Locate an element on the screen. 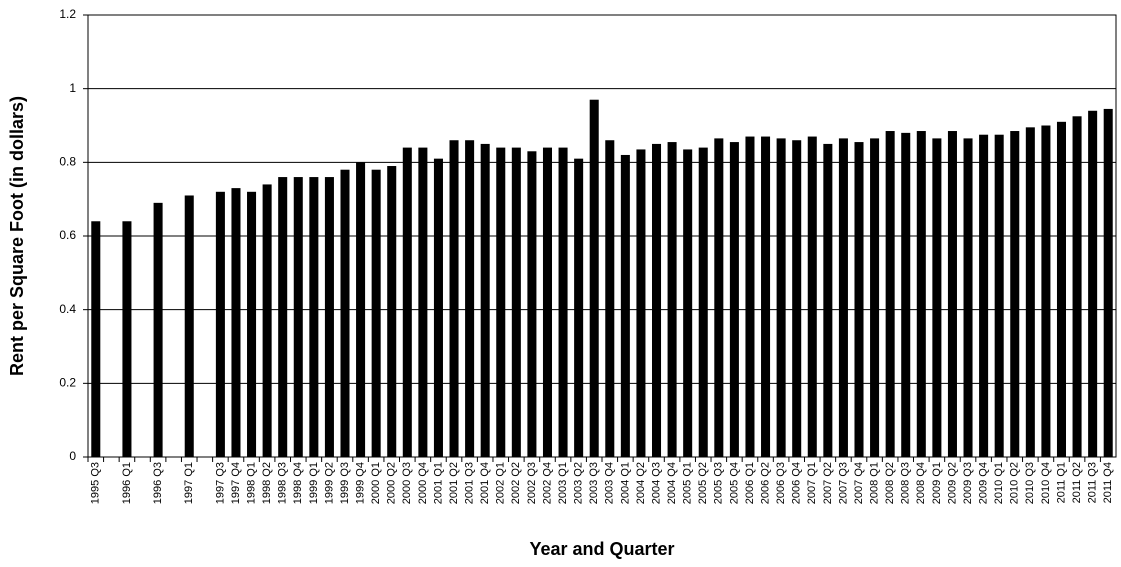 The height and width of the screenshot is (567, 1121). y-tick-label: 0 is located at coordinates (72, 456).